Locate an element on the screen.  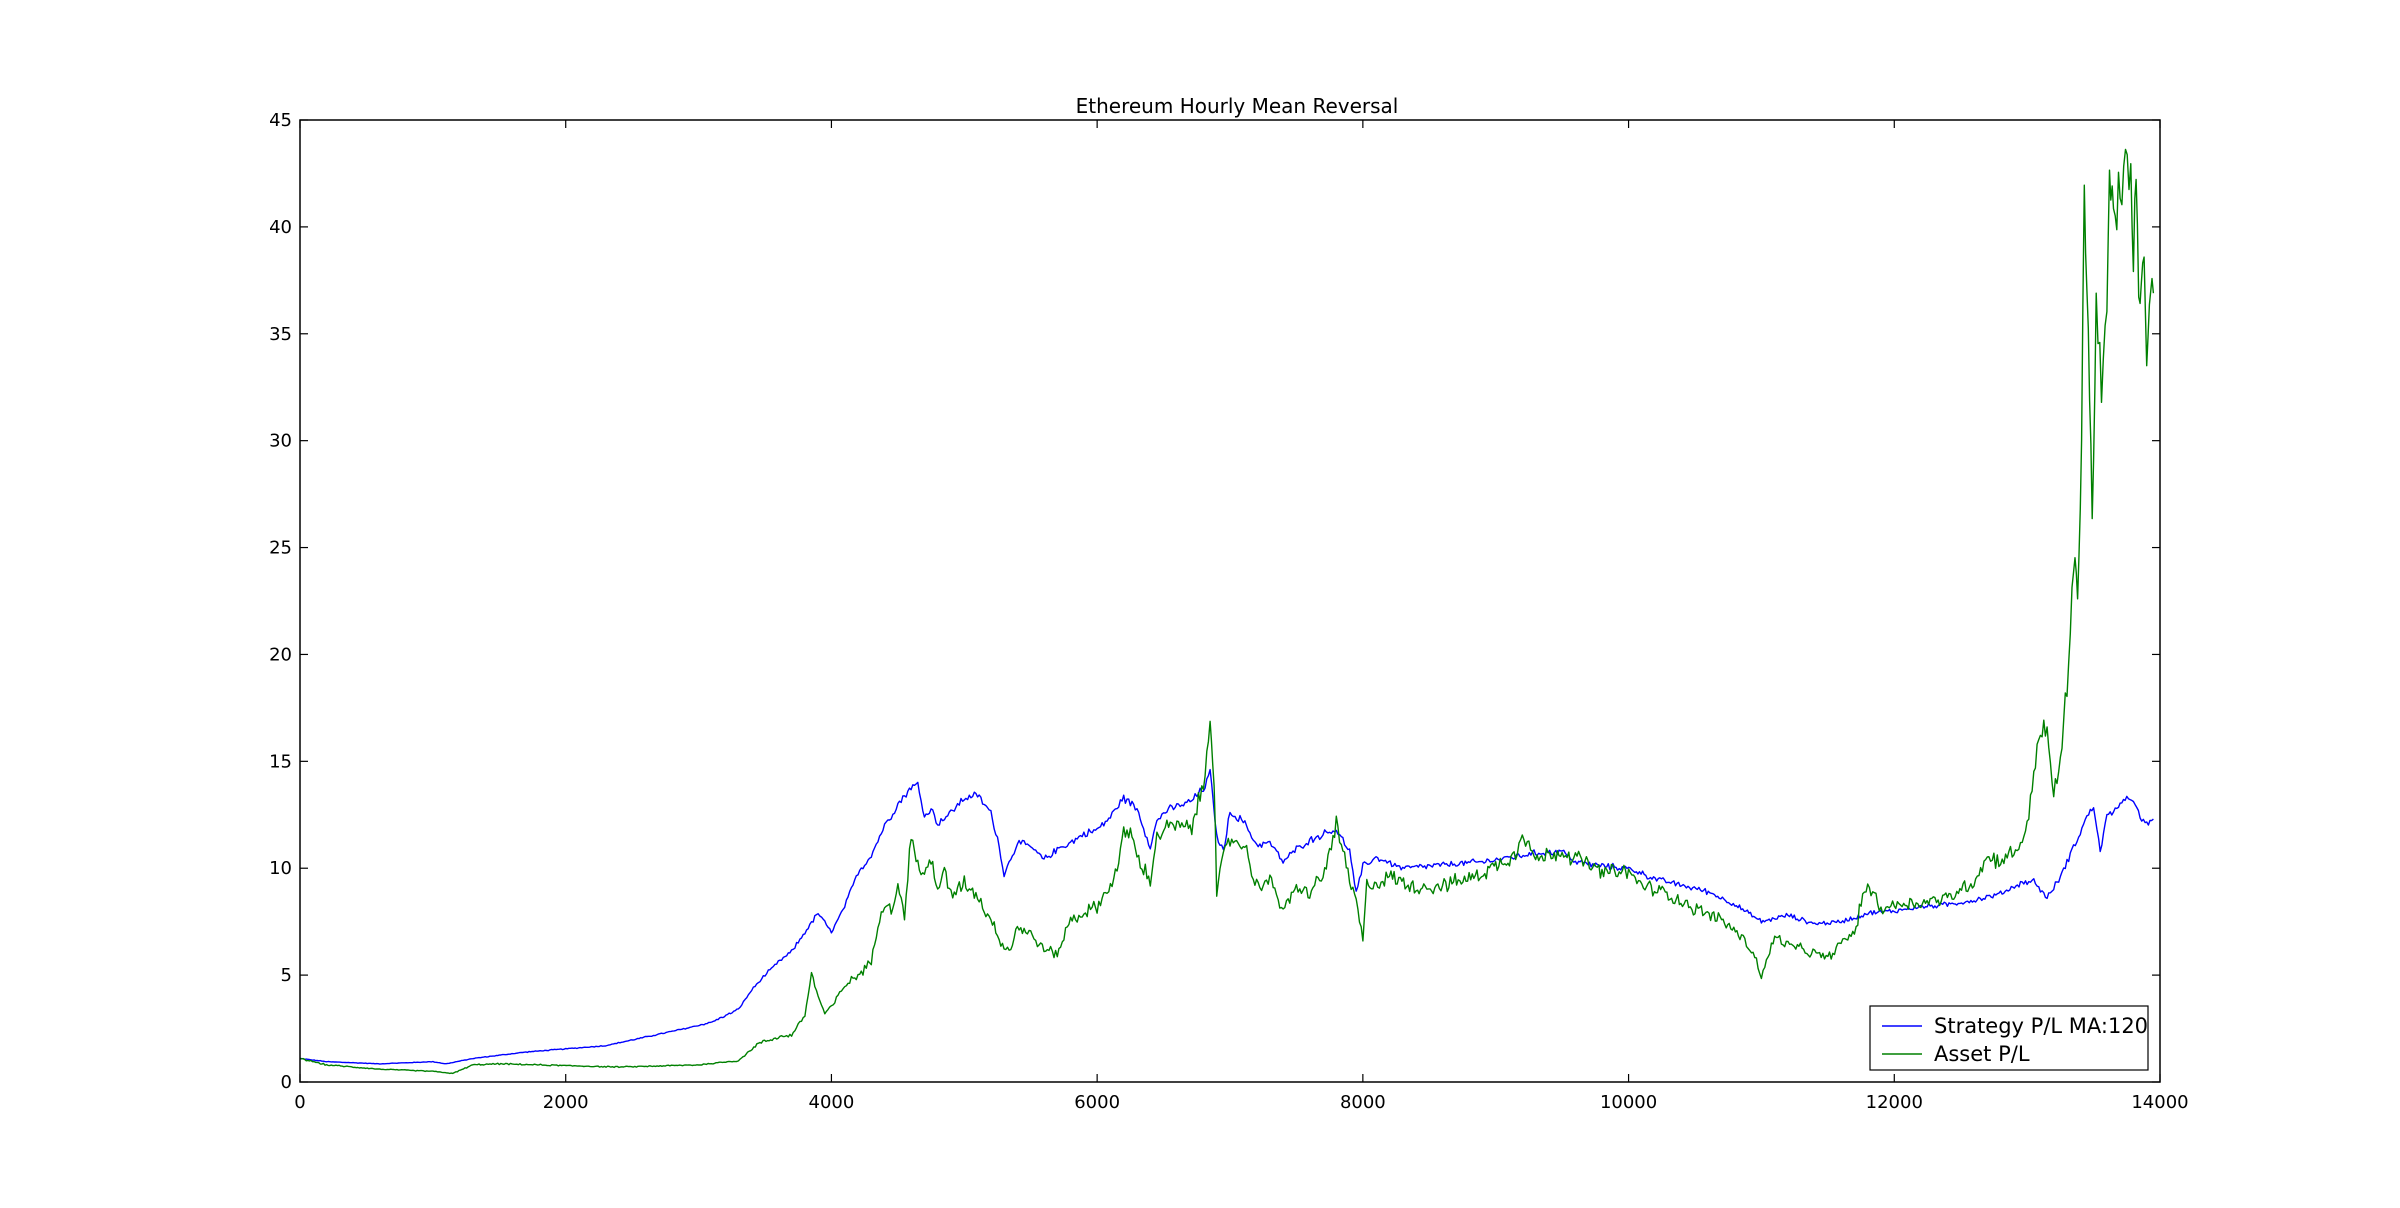
y-tick-label: 10 is located at coordinates (280, 868).